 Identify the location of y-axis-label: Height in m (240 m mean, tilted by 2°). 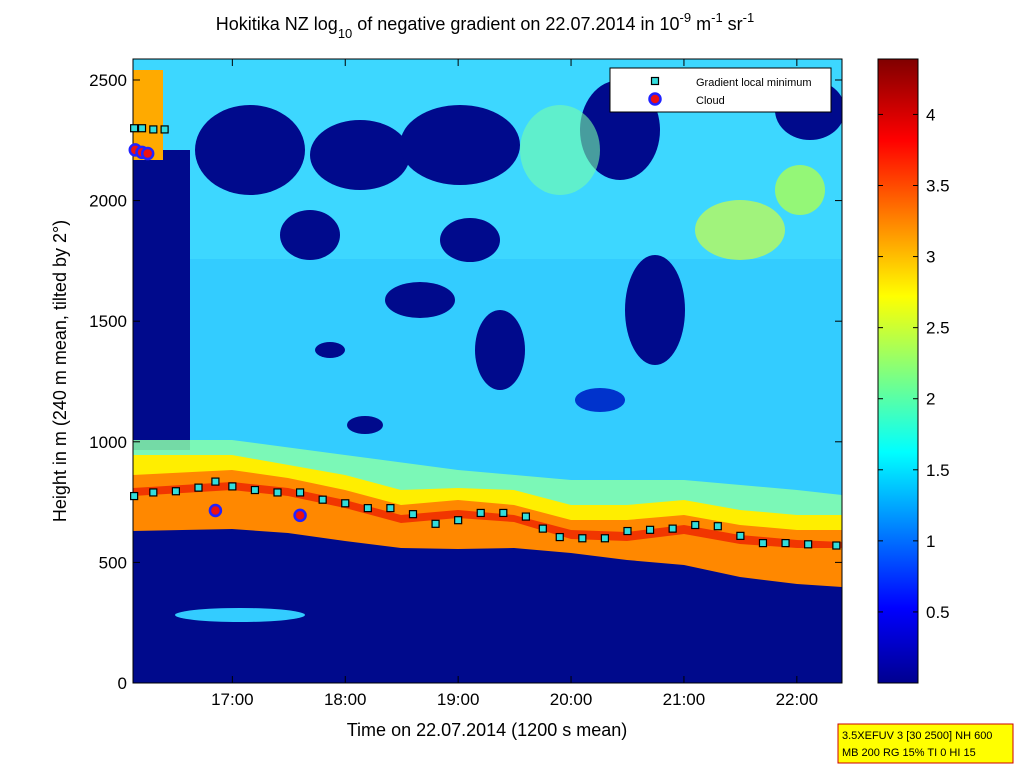
(60, 371).